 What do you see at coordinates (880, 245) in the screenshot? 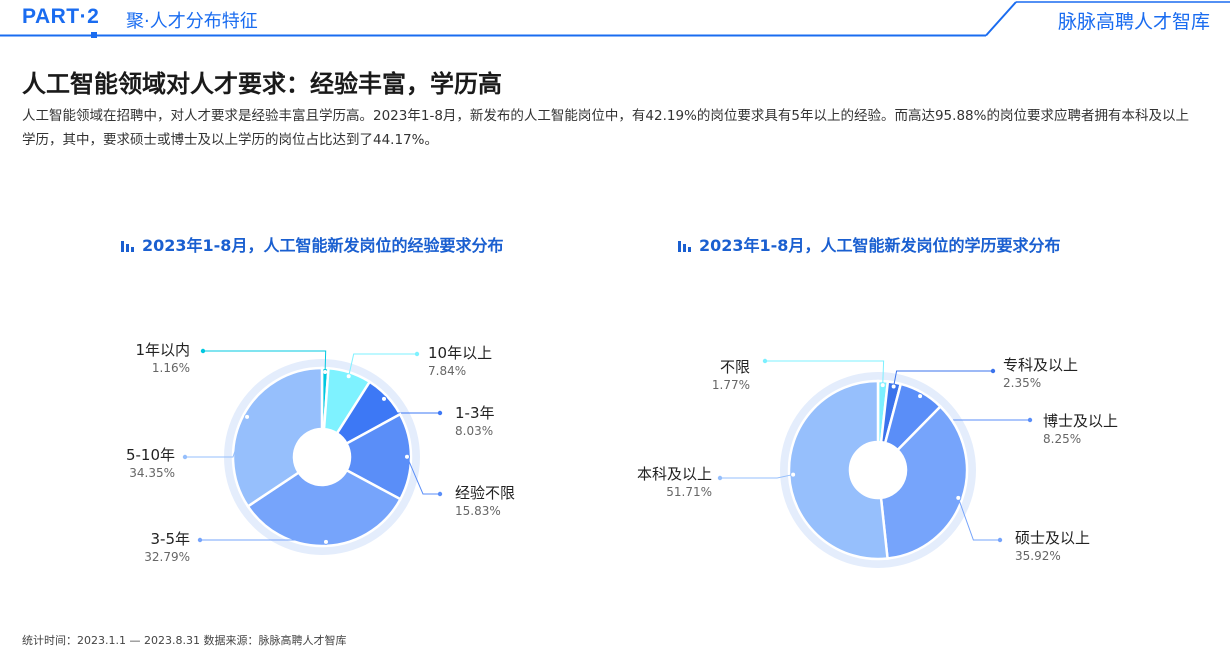
I see `chart-title-text: 2023年1-8月，人工智能新发岗位的学历要求分布` at bounding box center [880, 245].